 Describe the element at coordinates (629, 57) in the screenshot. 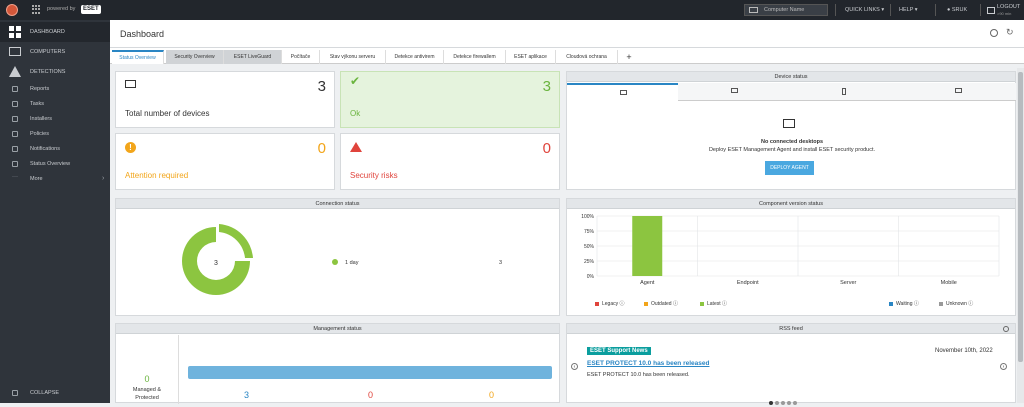

I see `add-tab-button: +` at that location.